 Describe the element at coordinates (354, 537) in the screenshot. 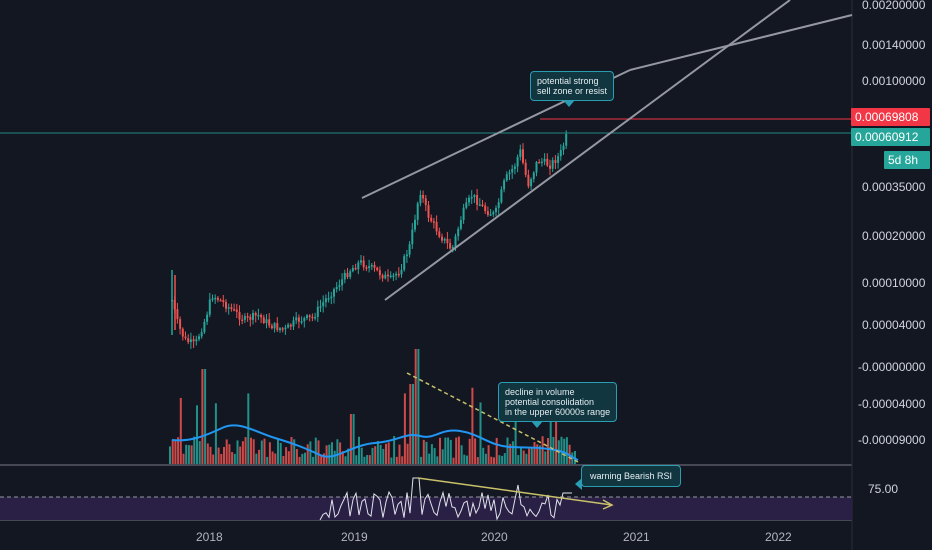

I see `time-axis-label: 2019` at that location.